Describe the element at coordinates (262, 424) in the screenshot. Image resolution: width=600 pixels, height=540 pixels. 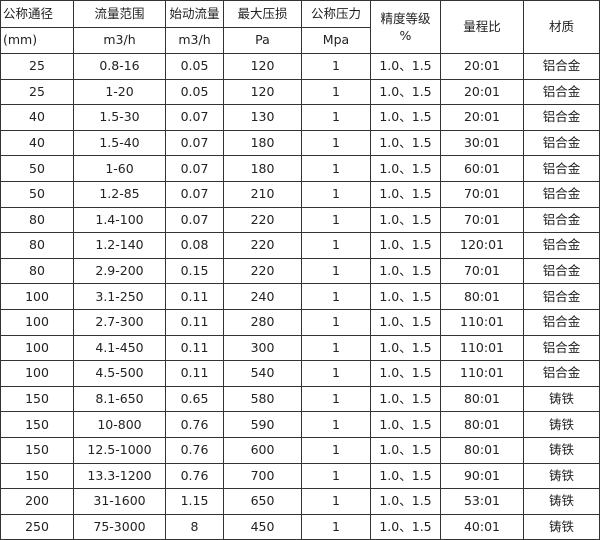
I see `table-cell: 590` at that location.